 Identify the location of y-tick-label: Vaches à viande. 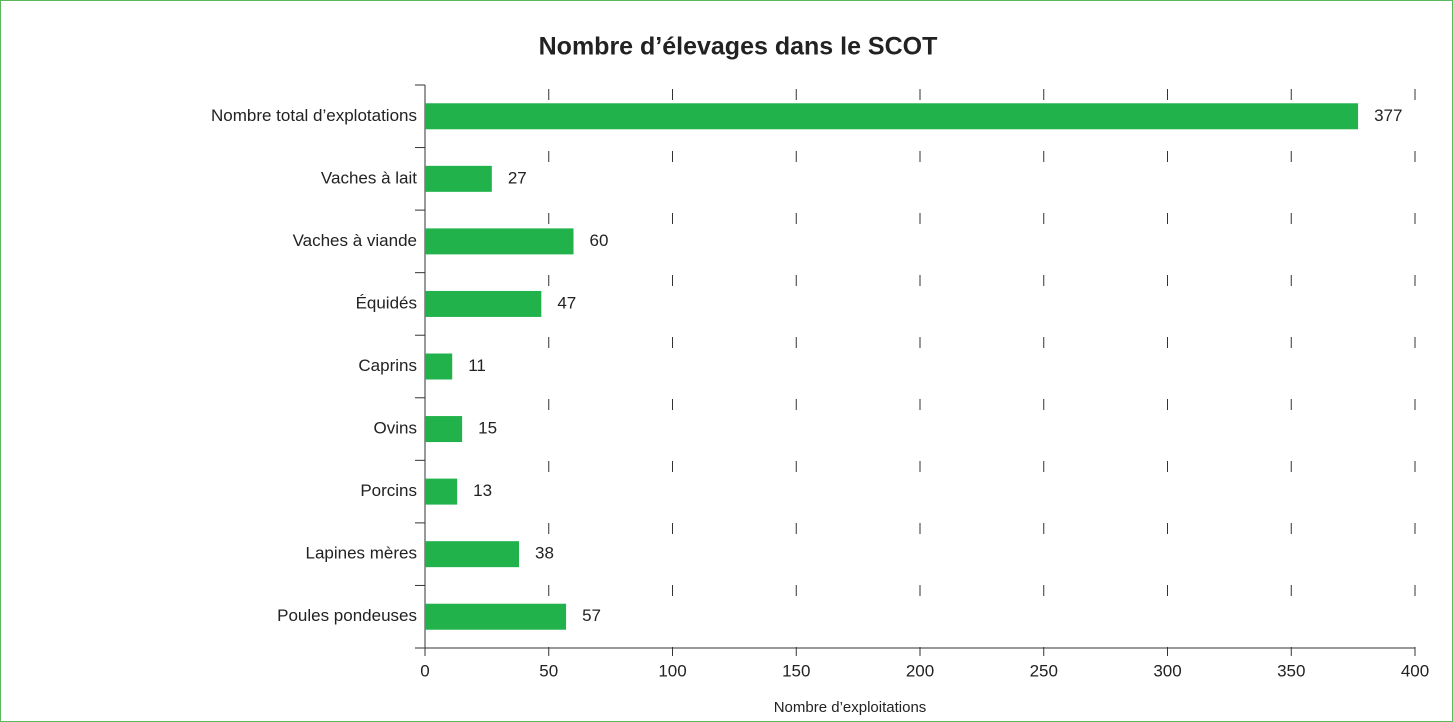
(355, 240).